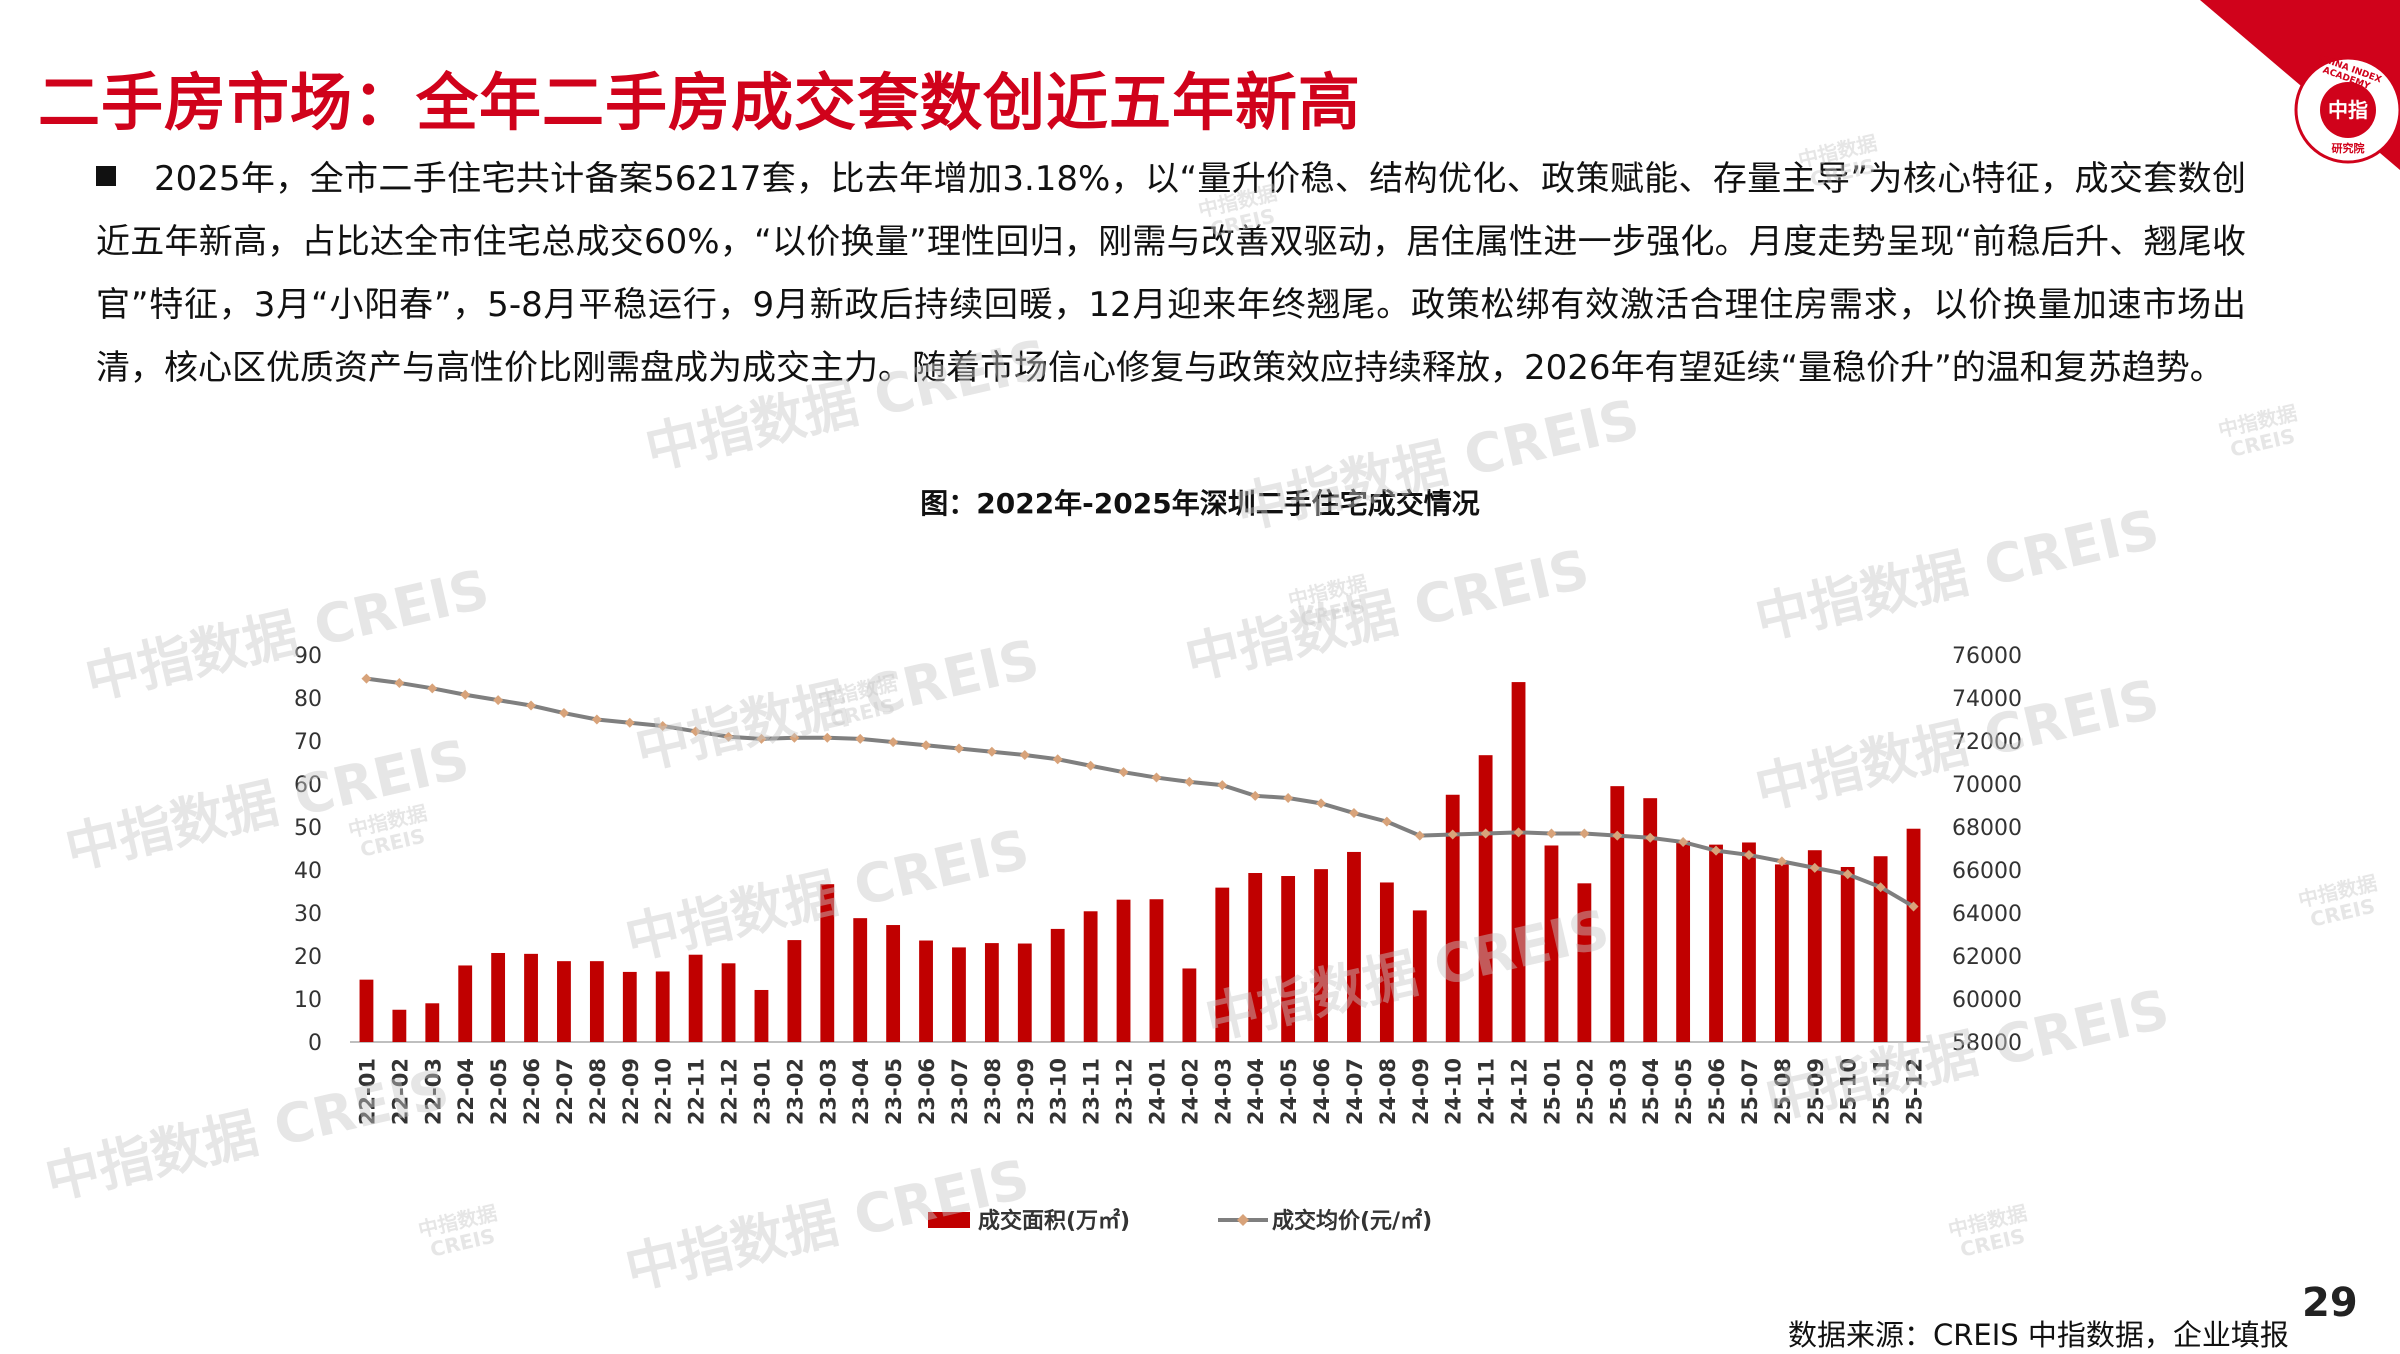 The height and width of the screenshot is (1354, 2400). What do you see at coordinates (2038, 1335) in the screenshot?
I see `data-source-note: 数据来源：CREIS 中指数据，企业填报` at bounding box center [2038, 1335].